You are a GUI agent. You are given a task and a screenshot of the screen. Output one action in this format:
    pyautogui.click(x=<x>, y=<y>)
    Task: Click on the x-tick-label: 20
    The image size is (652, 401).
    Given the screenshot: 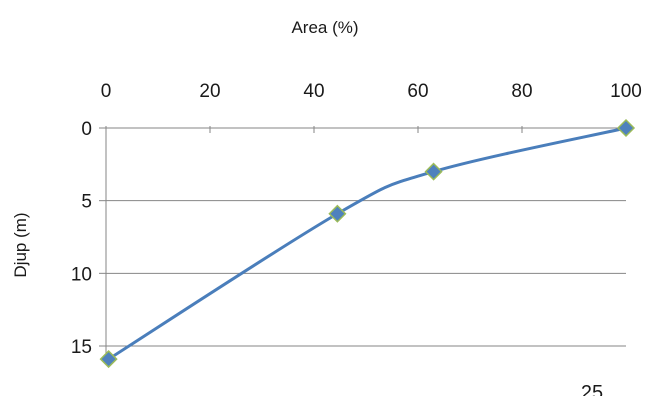 What is the action you would take?
    pyautogui.click(x=209, y=91)
    